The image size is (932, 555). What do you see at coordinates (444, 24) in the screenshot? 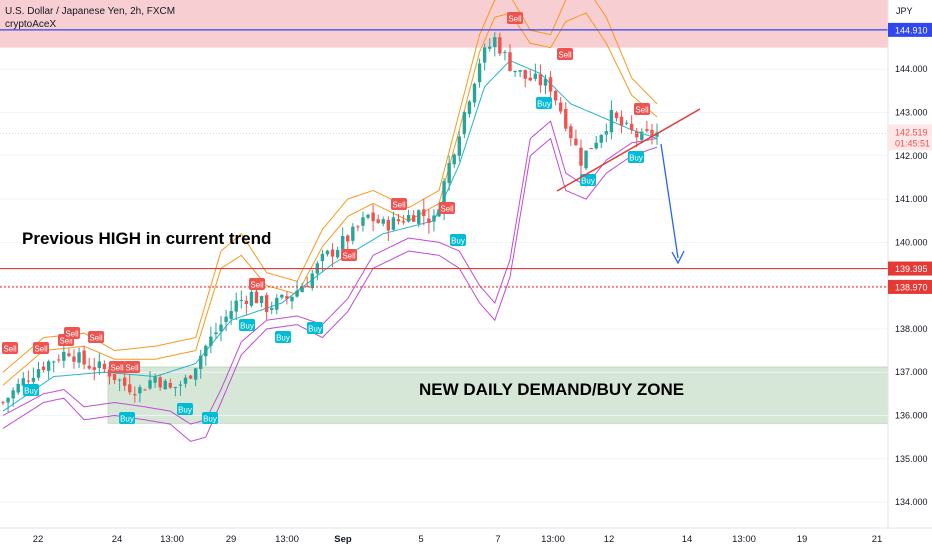
I see `resistance-zone` at bounding box center [444, 24].